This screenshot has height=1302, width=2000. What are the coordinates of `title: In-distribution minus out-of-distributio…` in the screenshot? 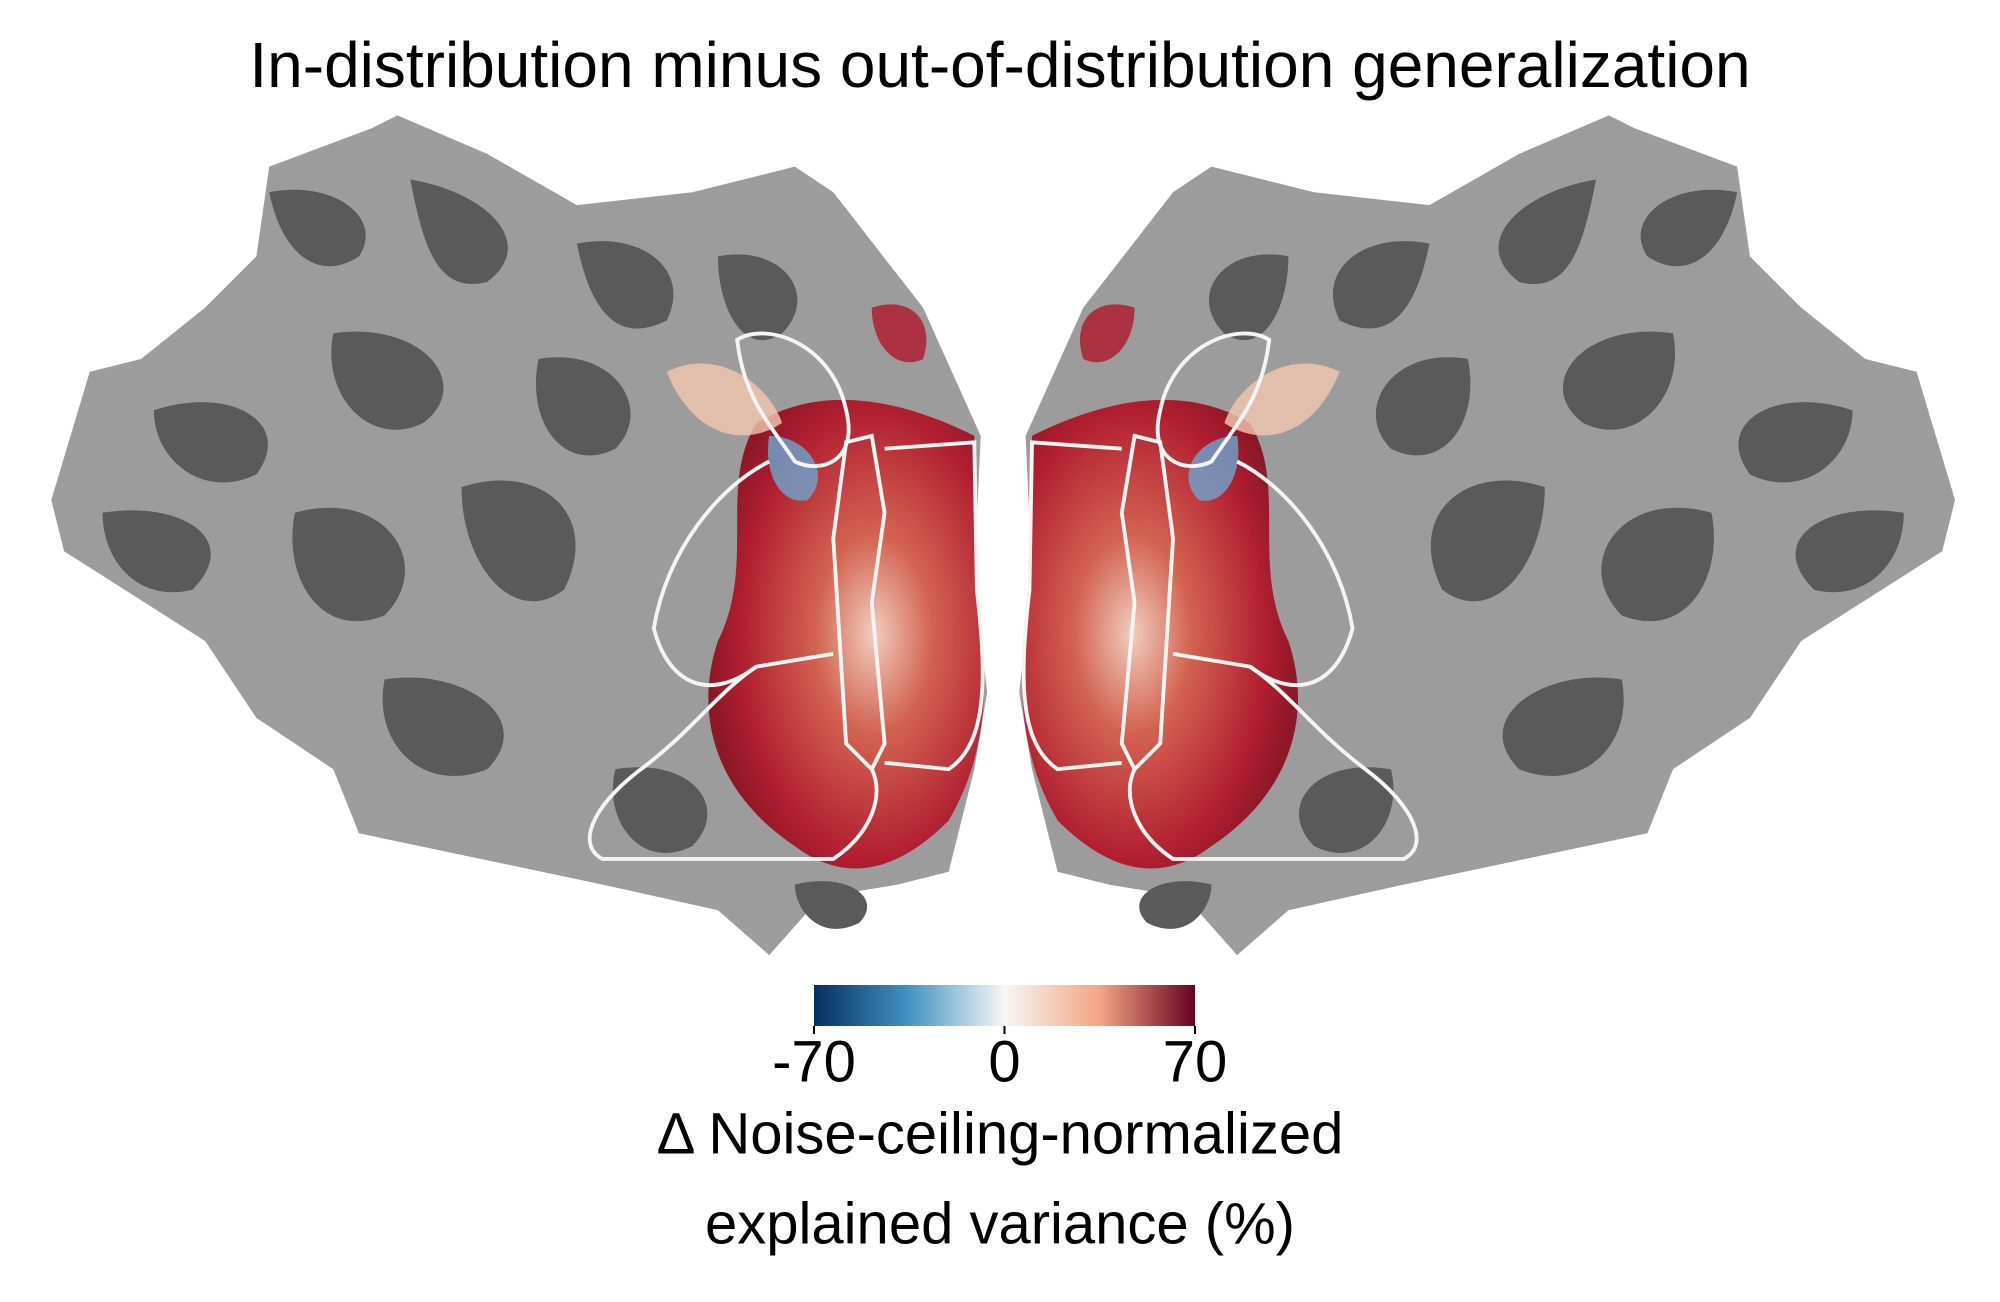 It's located at (999, 65).